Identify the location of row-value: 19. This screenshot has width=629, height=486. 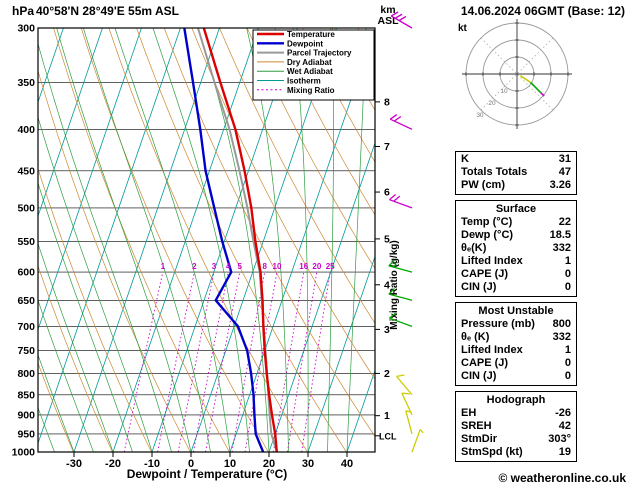
(564, 452).